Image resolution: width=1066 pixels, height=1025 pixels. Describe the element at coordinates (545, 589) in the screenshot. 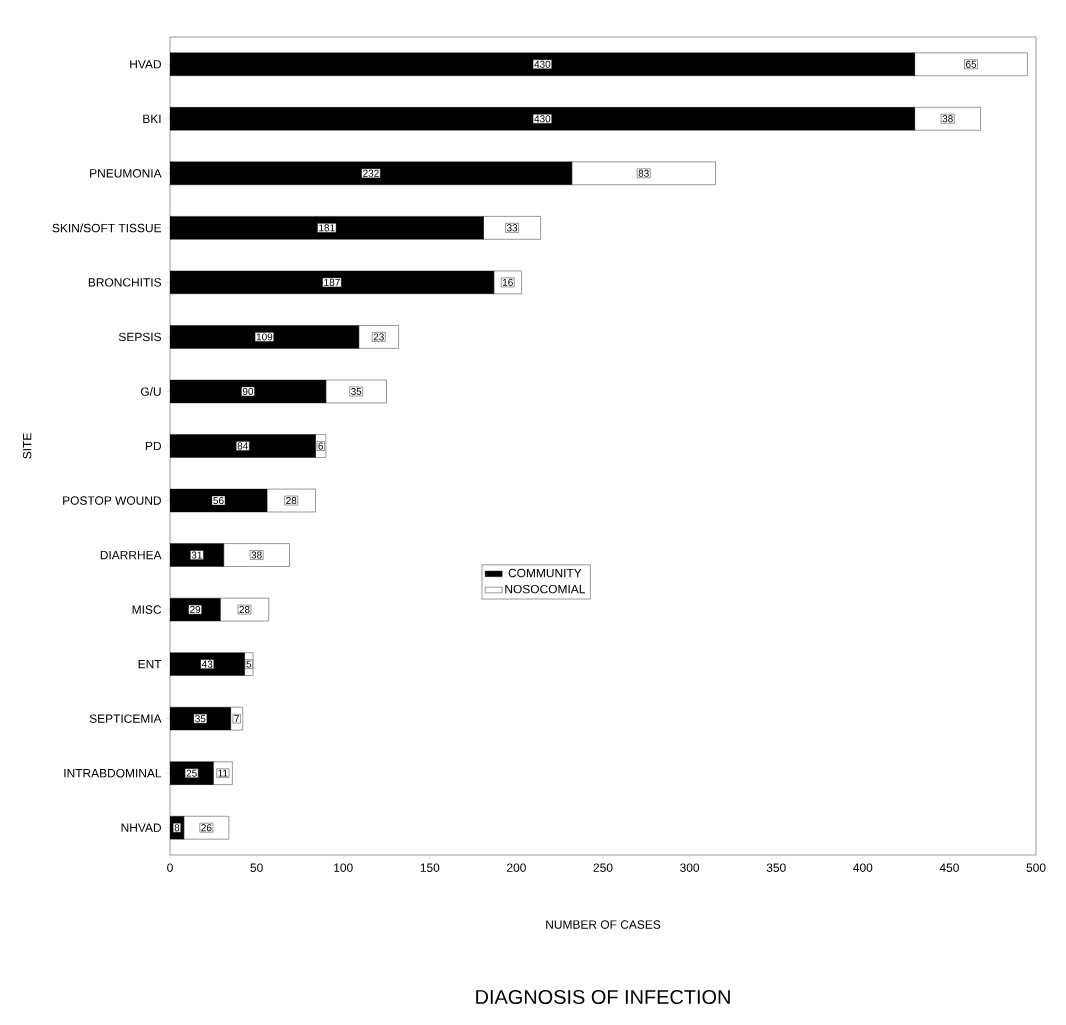

I see `legend-label: NOSOCOMIAL` at that location.